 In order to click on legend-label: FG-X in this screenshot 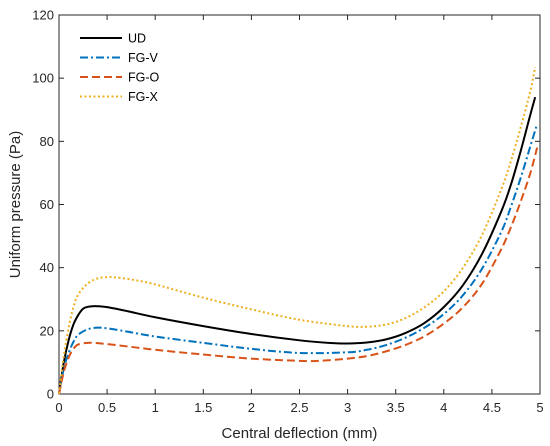, I will do `click(143, 97)`.